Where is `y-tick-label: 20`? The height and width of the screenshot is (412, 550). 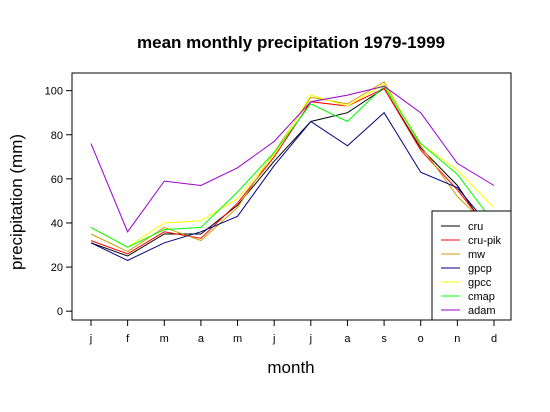 y-tick-label: 20 is located at coordinates (57, 268).